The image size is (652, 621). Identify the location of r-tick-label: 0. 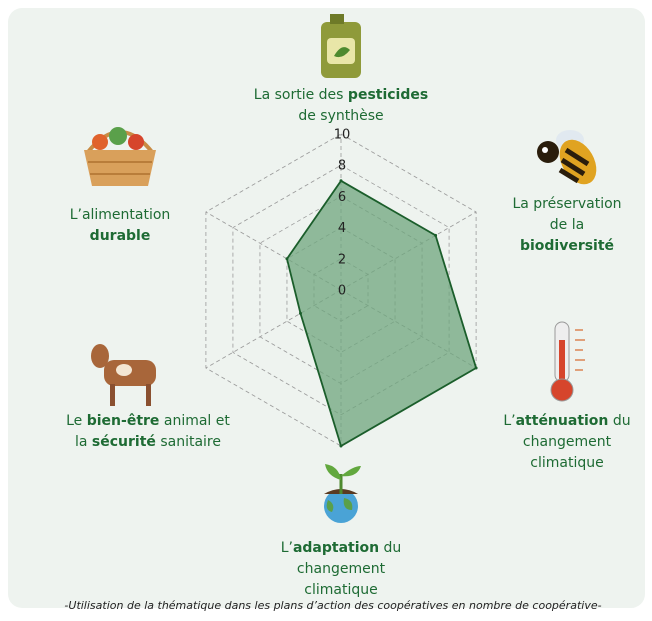
(342, 291).